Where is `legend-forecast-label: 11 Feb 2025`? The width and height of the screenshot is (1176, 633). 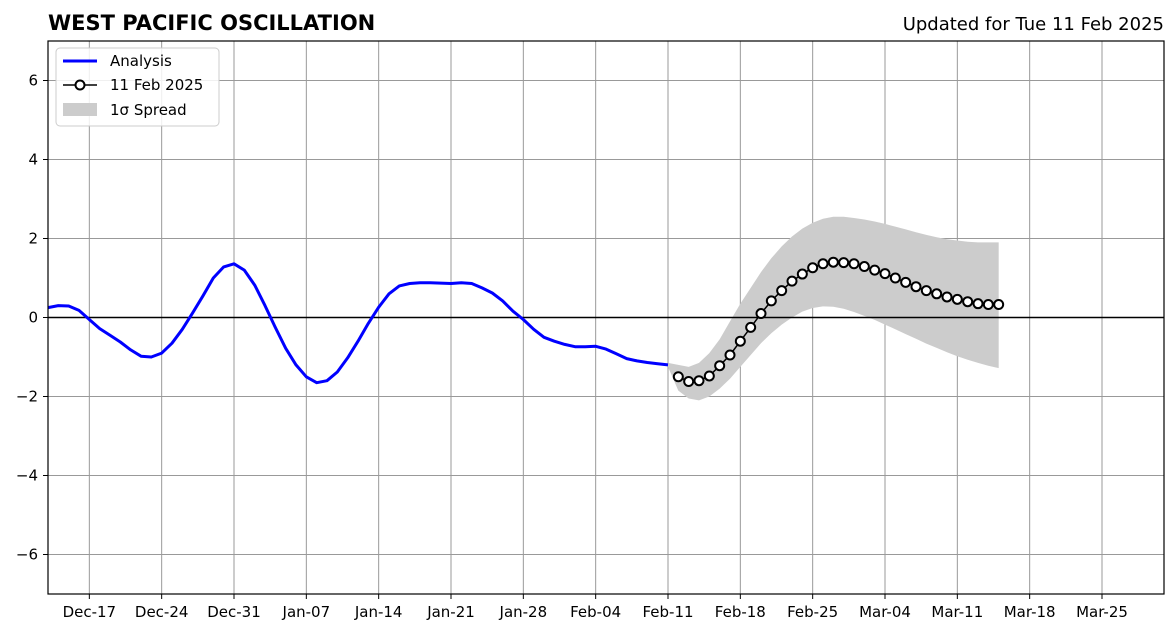 legend-forecast-label: 11 Feb 2025 is located at coordinates (156, 85).